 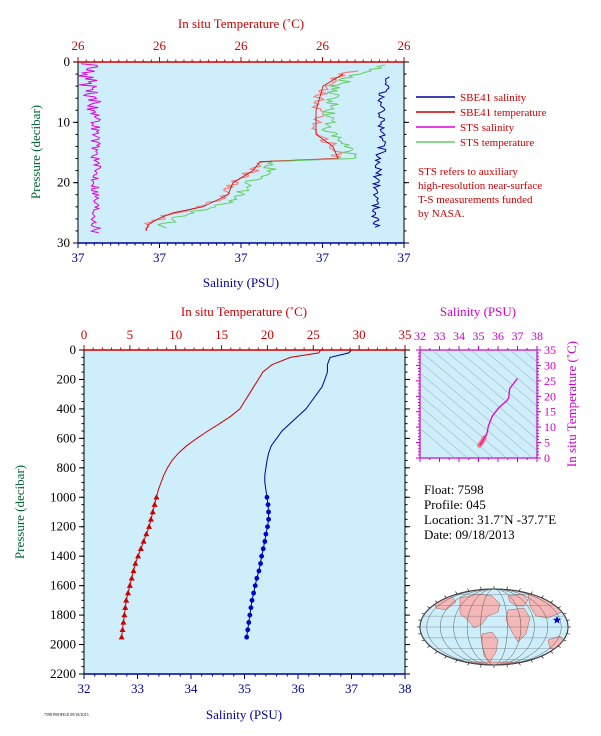 I want to click on sbe41-temperature-trace, so click(x=251, y=151).